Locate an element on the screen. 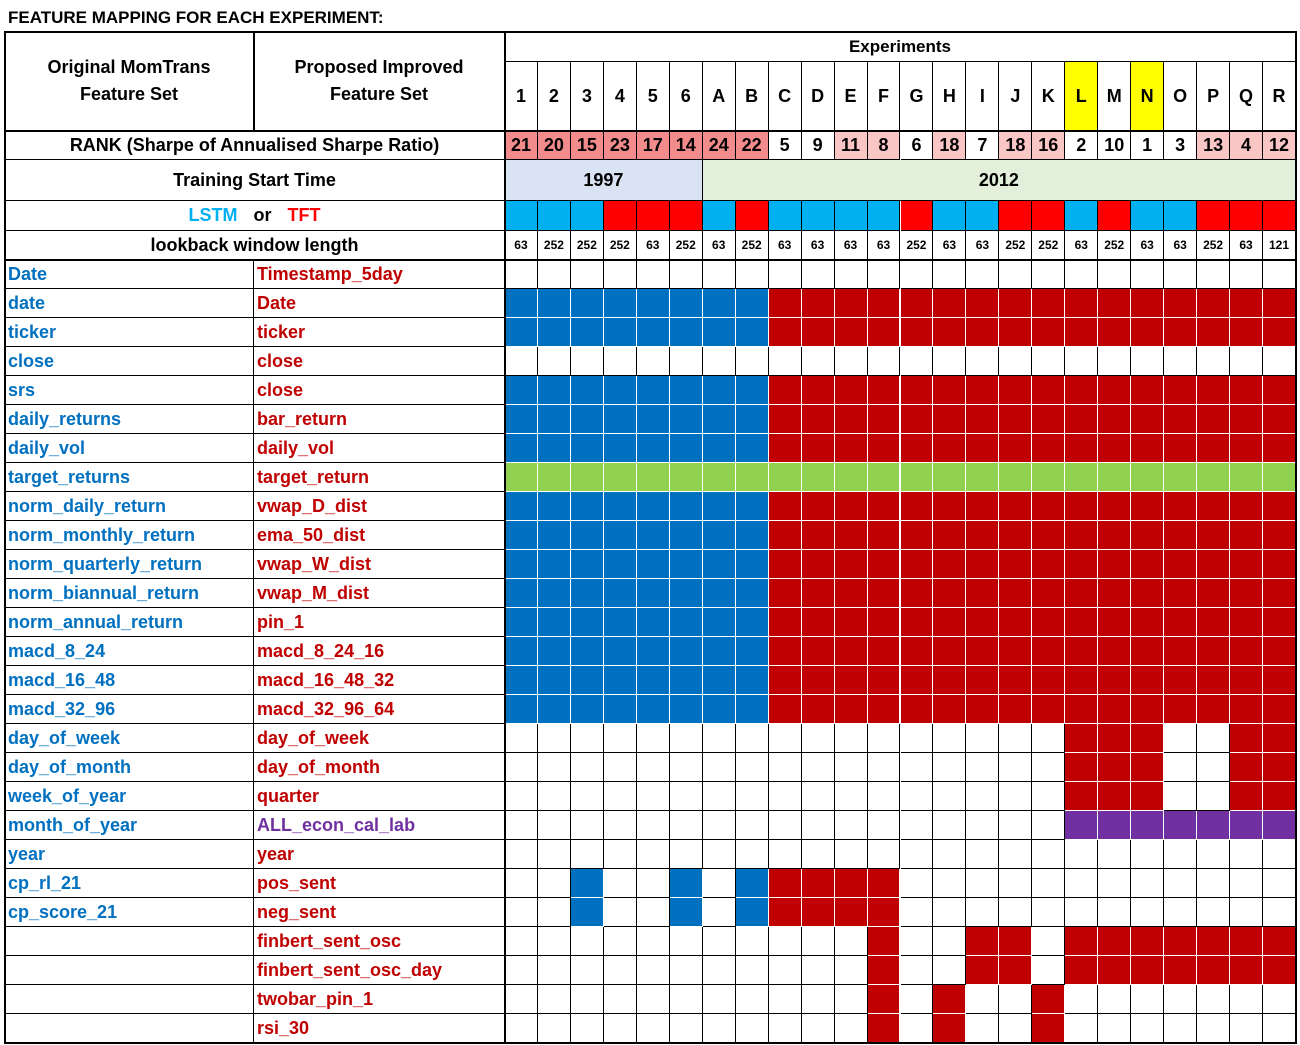 Image resolution: width=1300 pixels, height=1045 pixels. rank-value: 20 is located at coordinates (554, 145).